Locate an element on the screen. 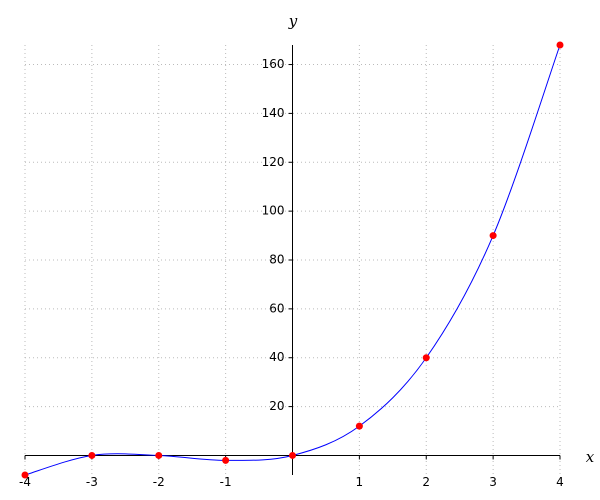  x-tick-label: -2 is located at coordinates (159, 482).